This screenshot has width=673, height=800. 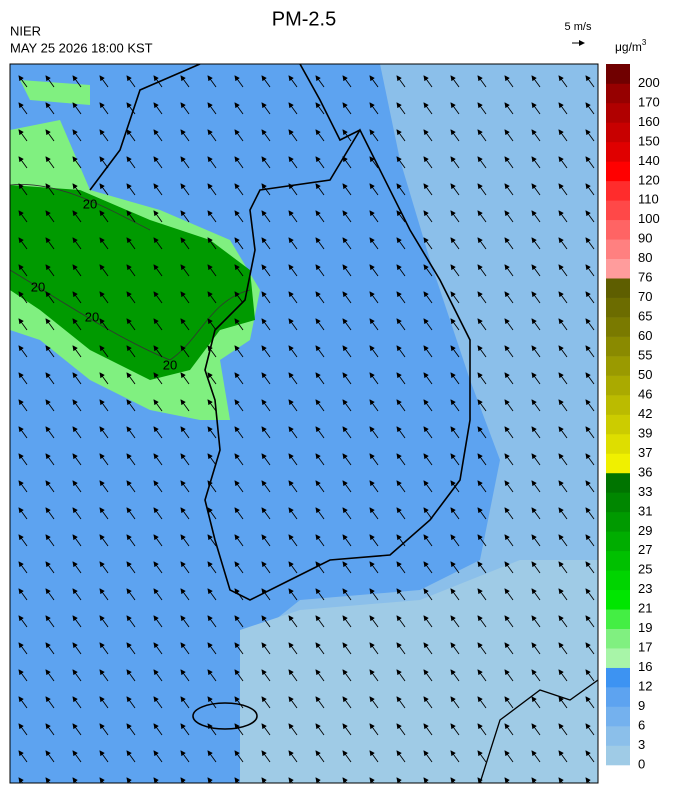 I want to click on colorbar-label: 0, so click(x=641, y=763).